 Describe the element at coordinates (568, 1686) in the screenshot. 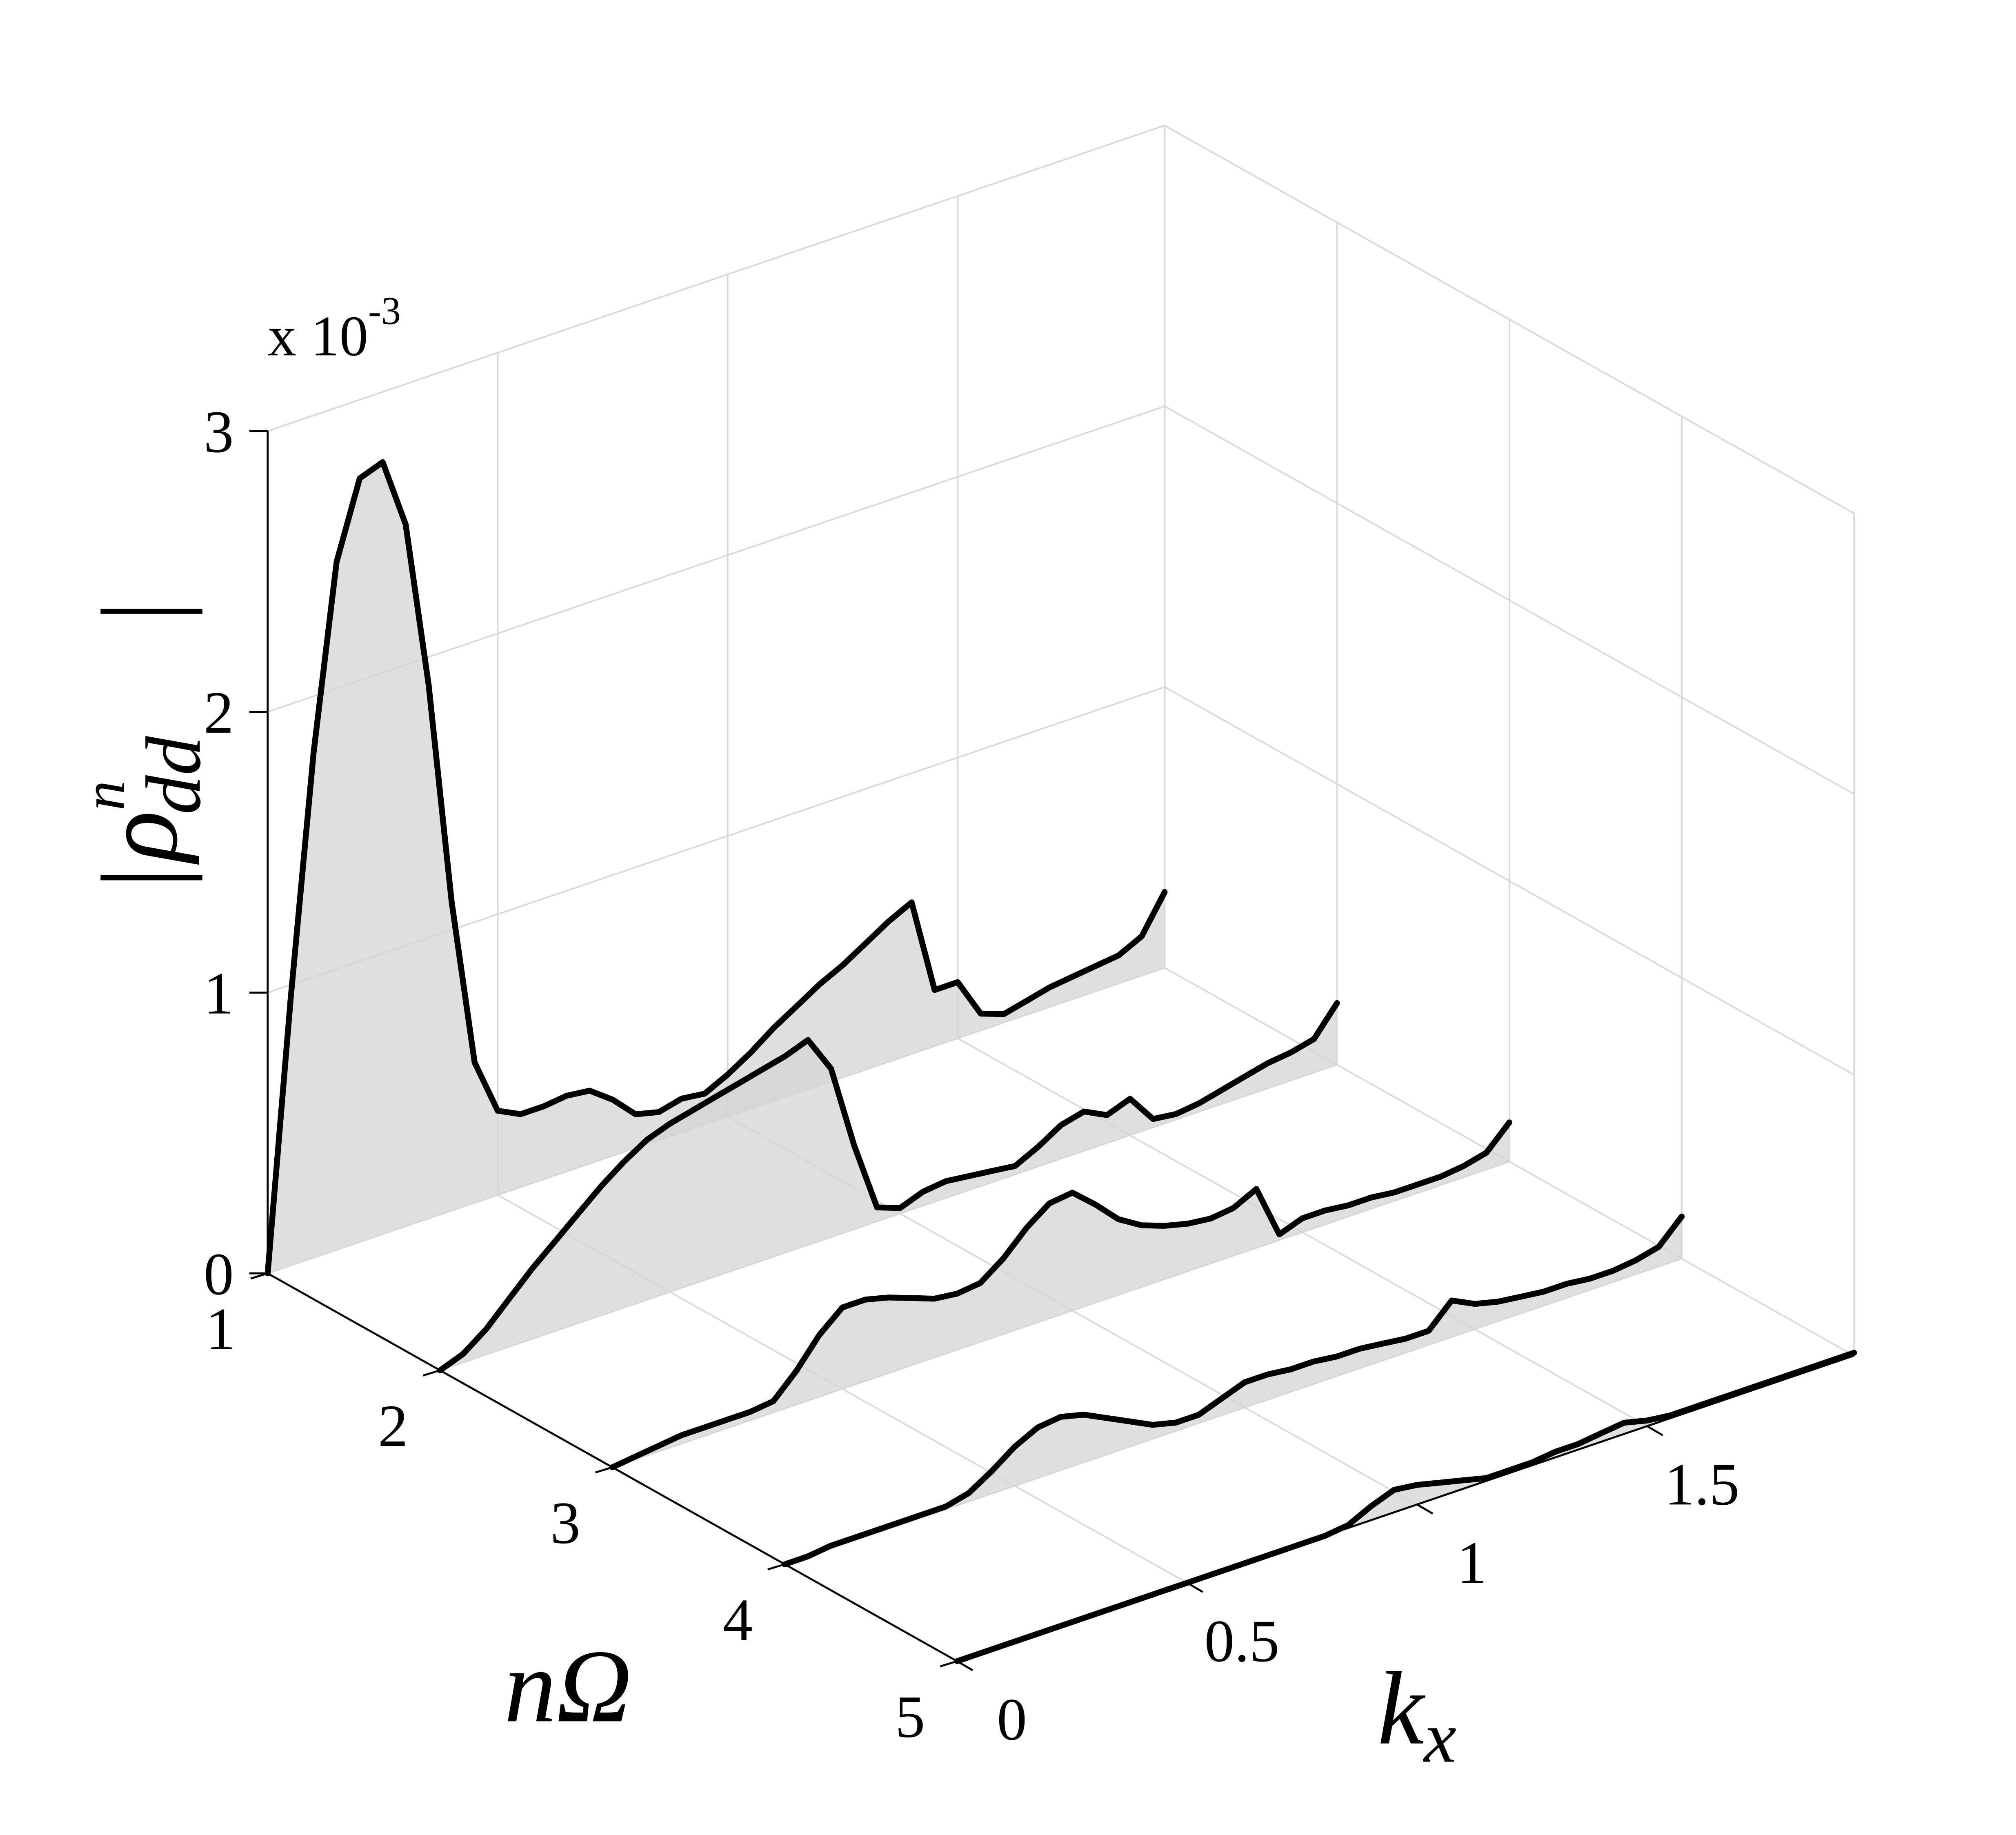

I see `y-axis-label: nΩ` at that location.